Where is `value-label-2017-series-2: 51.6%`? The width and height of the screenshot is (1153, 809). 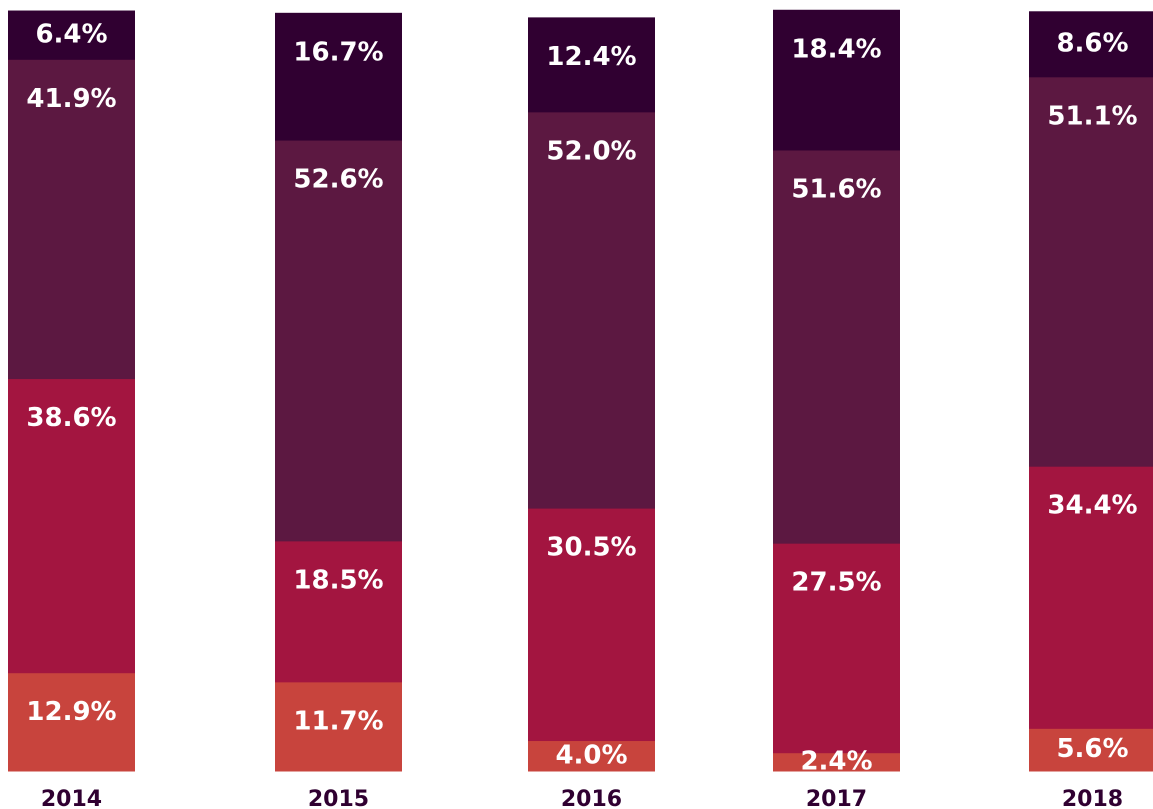
value-label-2017-series-2: 51.6% is located at coordinates (836, 189).